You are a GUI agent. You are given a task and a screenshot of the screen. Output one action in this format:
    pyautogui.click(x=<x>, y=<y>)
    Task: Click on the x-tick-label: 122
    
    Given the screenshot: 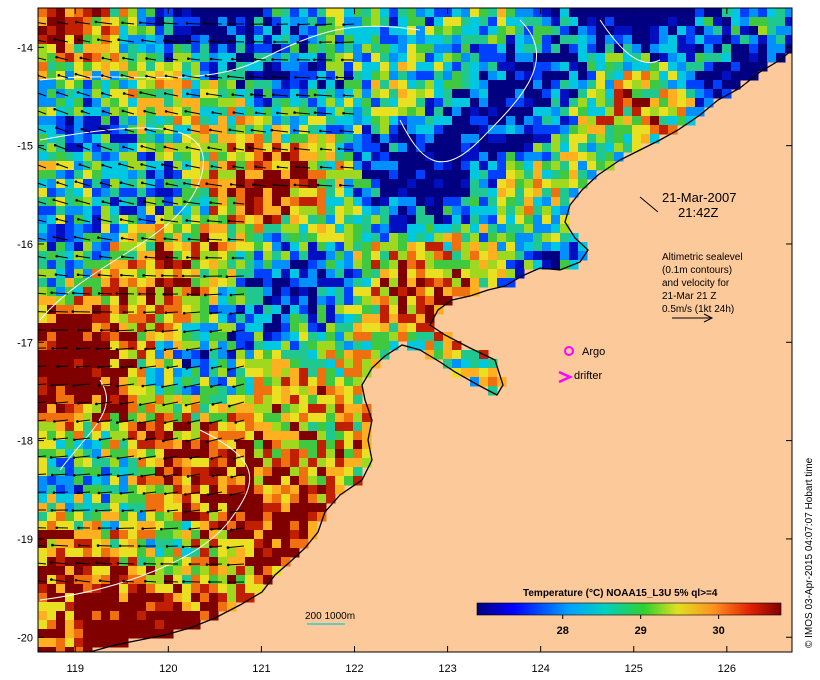 What is the action you would take?
    pyautogui.click(x=354, y=669)
    